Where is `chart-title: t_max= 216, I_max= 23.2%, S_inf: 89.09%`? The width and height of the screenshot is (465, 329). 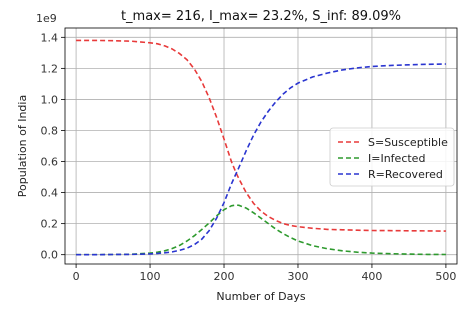 chart-title: t_max= 216, I_max= 23.2%, S_inf: 89.09% is located at coordinates (261, 16).